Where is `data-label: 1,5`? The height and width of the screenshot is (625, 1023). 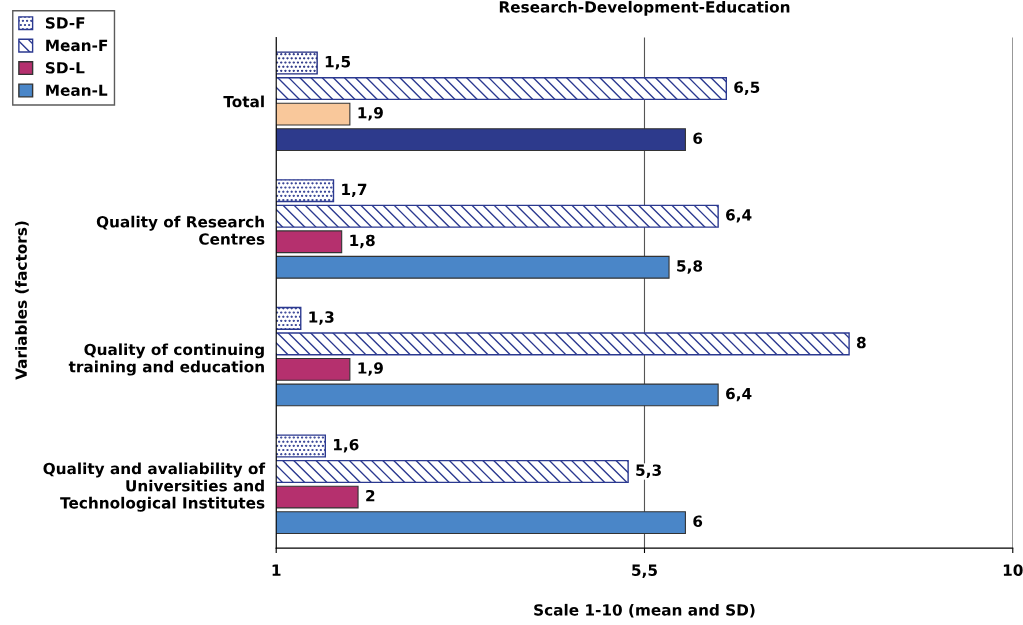 data-label: 1,5 is located at coordinates (338, 63).